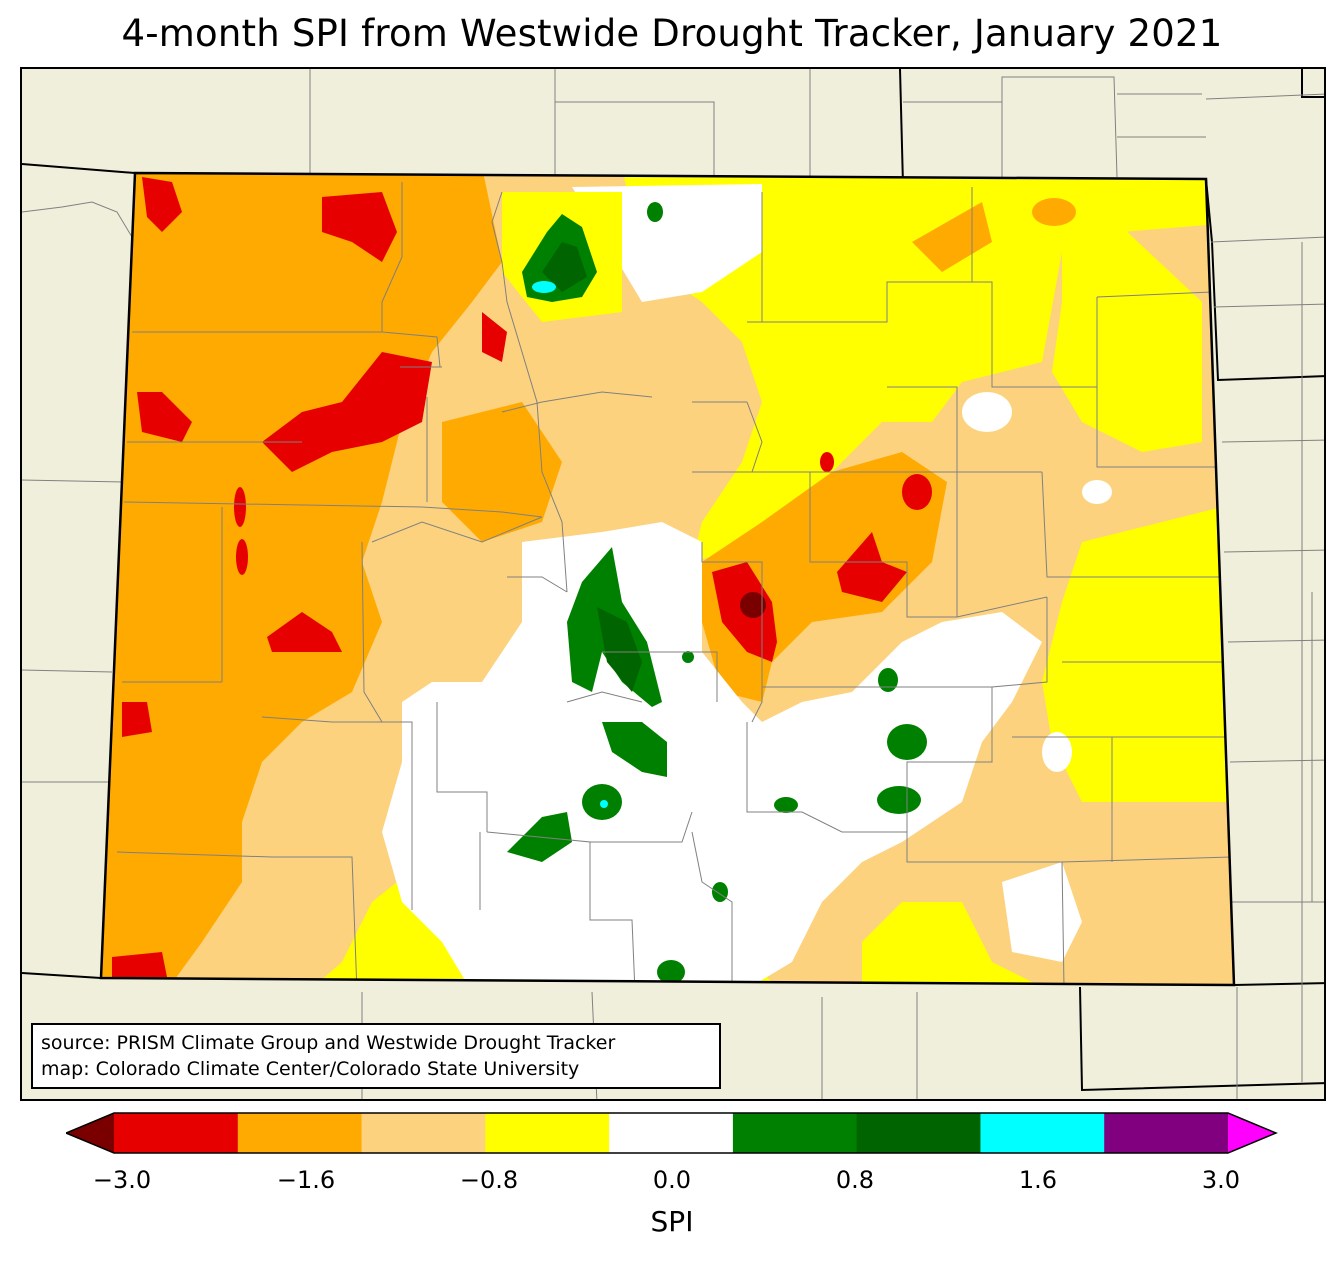 This screenshot has width=1344, height=1262. What do you see at coordinates (90, 1133) in the screenshot?
I see `colorbar-extend-min` at bounding box center [90, 1133].